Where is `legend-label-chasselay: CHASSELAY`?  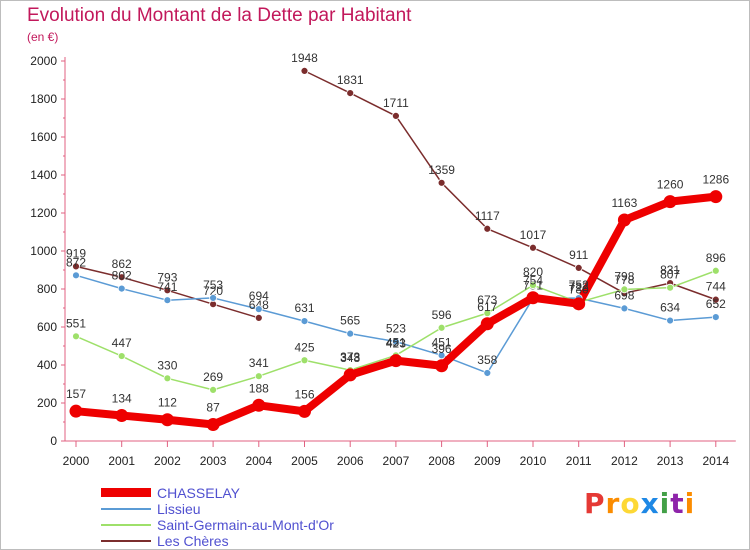
legend-label-chasselay: CHASSELAY is located at coordinates (198, 493).